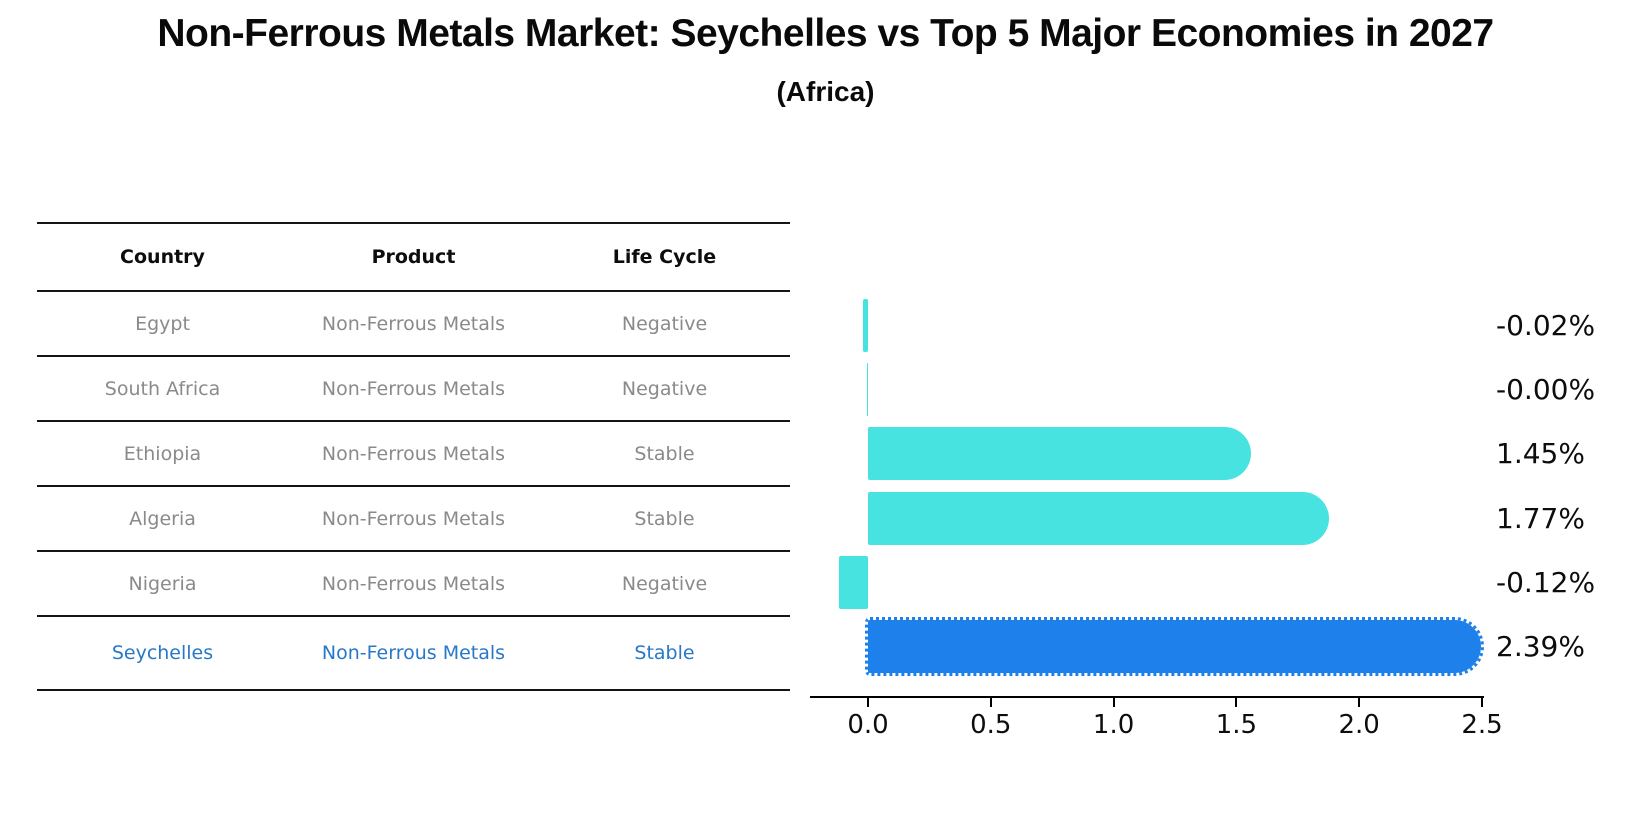 The image size is (1651, 823). I want to click on table-row: Egypt Non-Ferrous Metals Negative, so click(413, 324).